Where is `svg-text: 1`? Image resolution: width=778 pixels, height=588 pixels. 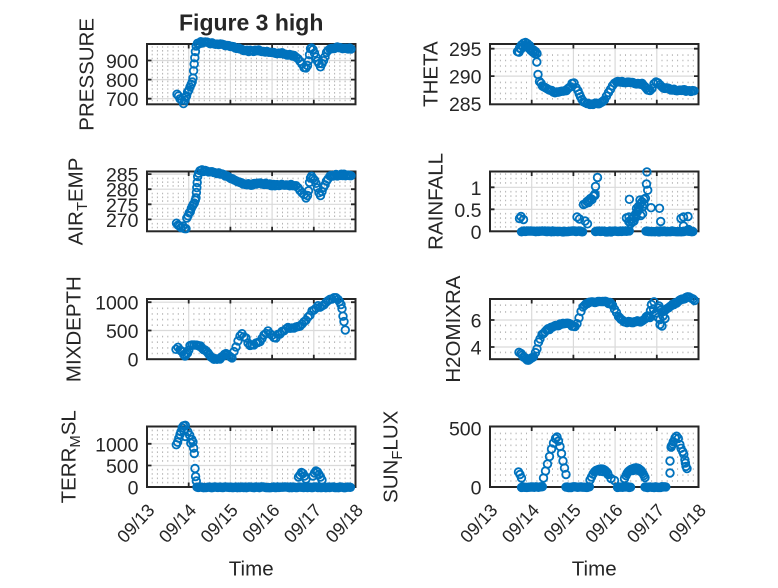 svg-text: 1 is located at coordinates (476, 189).